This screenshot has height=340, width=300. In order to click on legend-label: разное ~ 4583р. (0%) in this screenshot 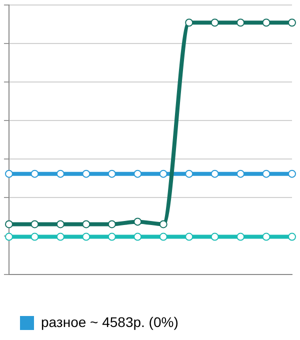, I will do `click(109, 322)`.